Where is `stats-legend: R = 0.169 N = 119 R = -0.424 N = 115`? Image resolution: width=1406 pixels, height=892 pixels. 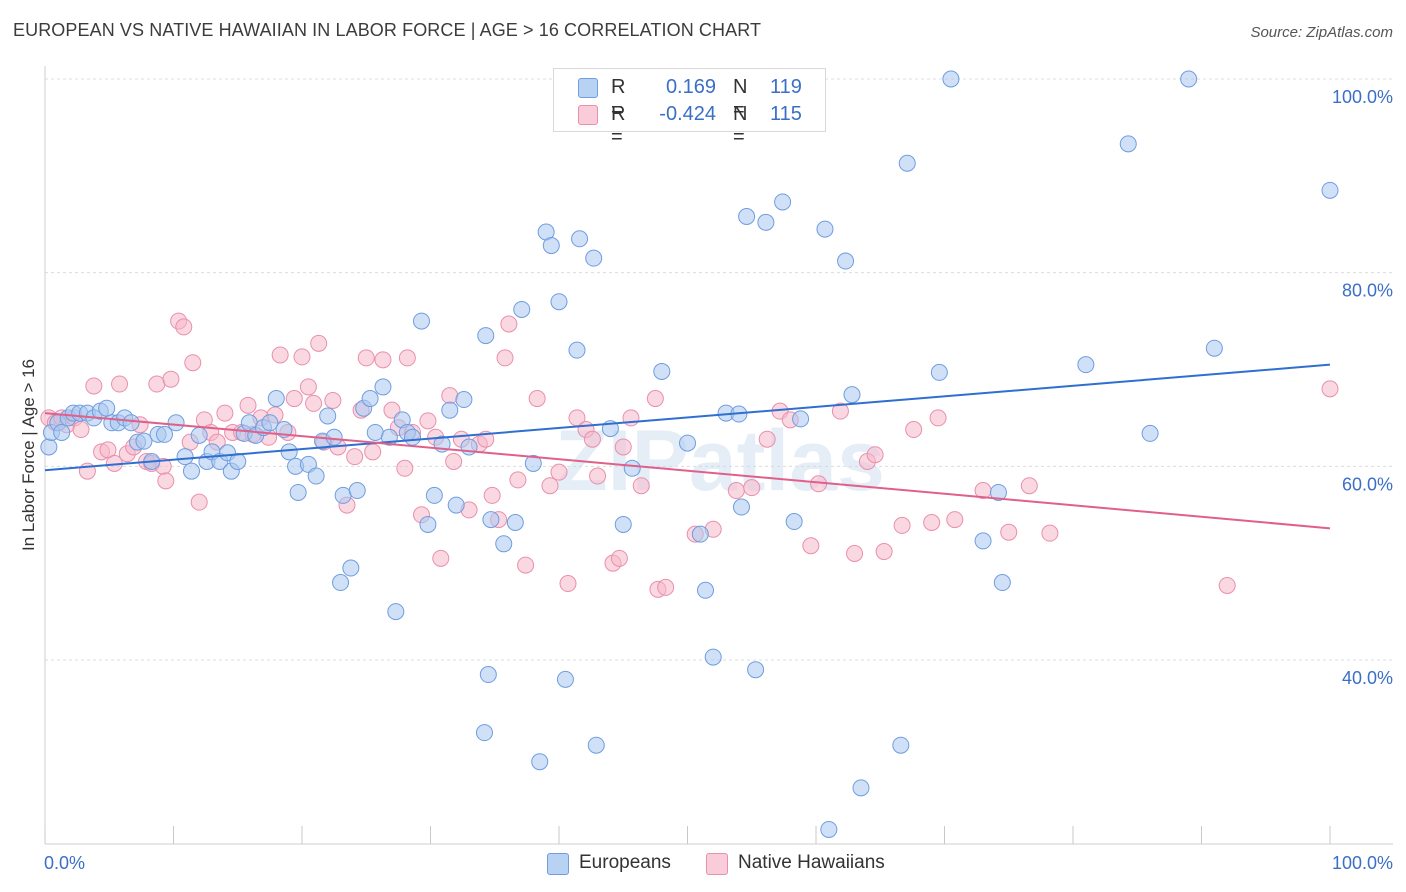 stats-legend: R = 0.169 N = 119 R = -0.424 N = 115 is located at coordinates (689, 108).